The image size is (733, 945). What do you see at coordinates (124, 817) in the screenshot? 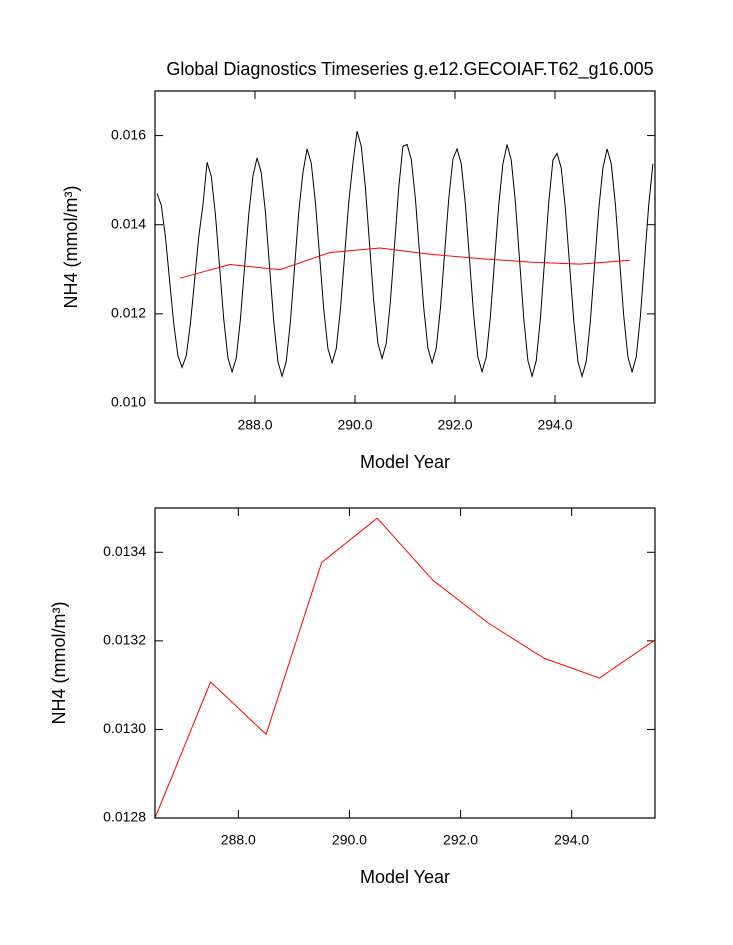
I see `y-tick-label: 0.0128` at bounding box center [124, 817].